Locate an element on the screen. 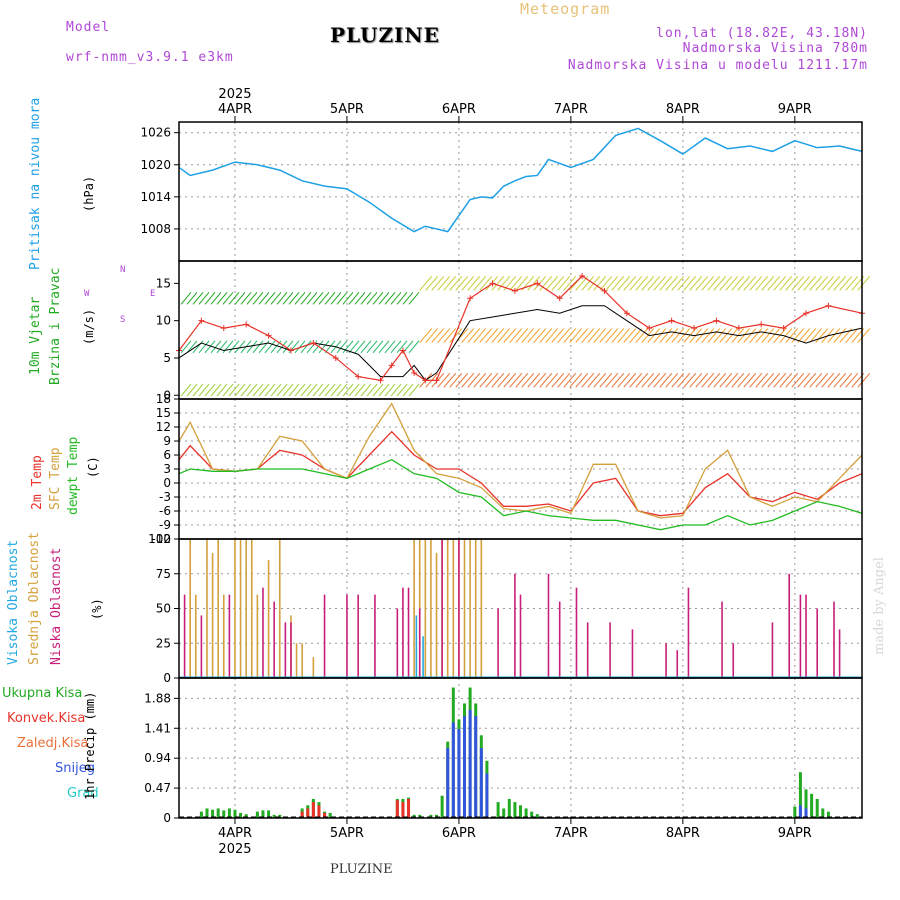 The image size is (900, 900). altitude-label: Nadmorska Visina 780m is located at coordinates (775, 48).